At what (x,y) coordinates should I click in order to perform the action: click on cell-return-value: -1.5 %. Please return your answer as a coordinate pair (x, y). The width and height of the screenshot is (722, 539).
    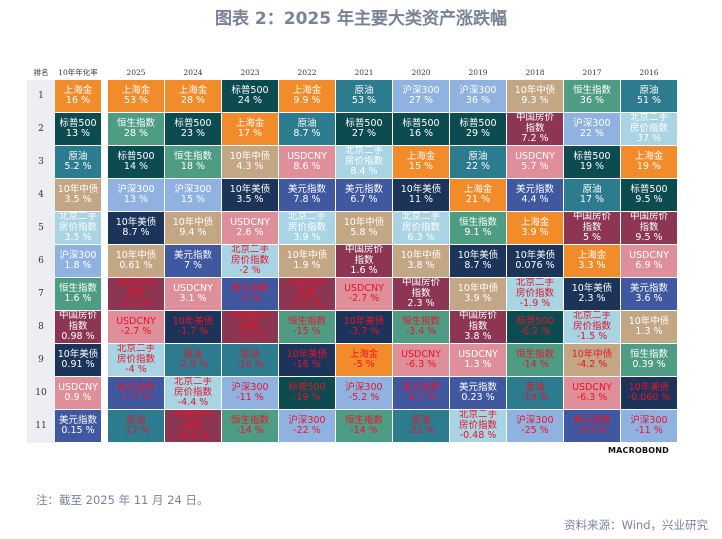
    Looking at the image, I should click on (592, 337).